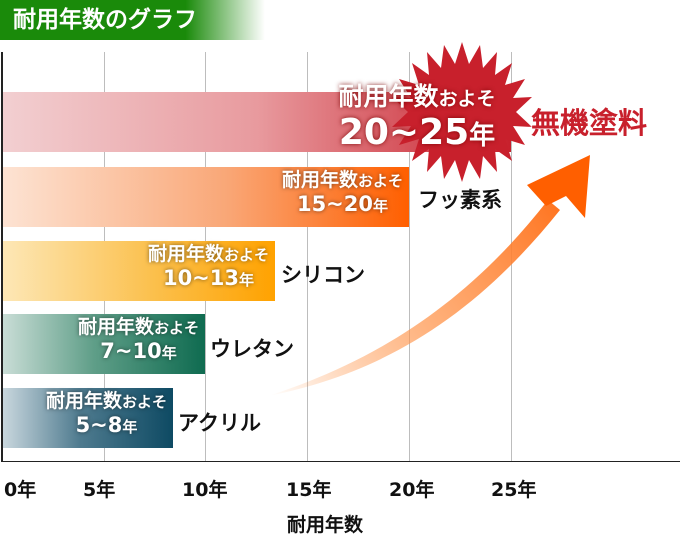 Image resolution: width=680 pixels, height=537 pixels. Describe the element at coordinates (514, 490) in the screenshot. I see `x-tick-25: 25年` at that location.